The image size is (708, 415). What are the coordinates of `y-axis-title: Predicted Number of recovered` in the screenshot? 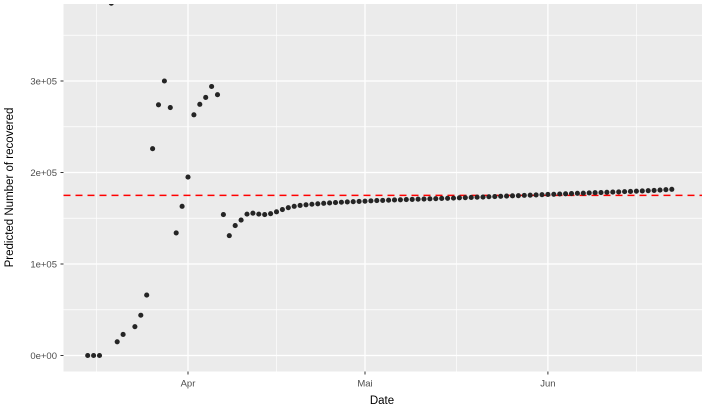 It's located at (10, 188).